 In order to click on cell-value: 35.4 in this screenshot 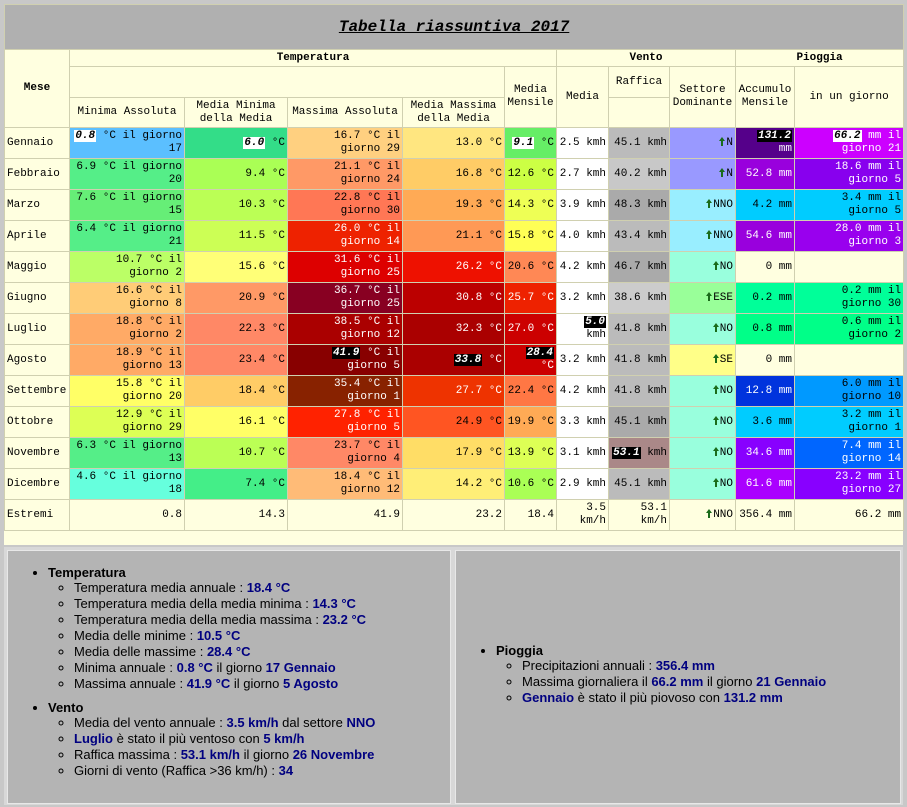, I will do `click(347, 384)`.